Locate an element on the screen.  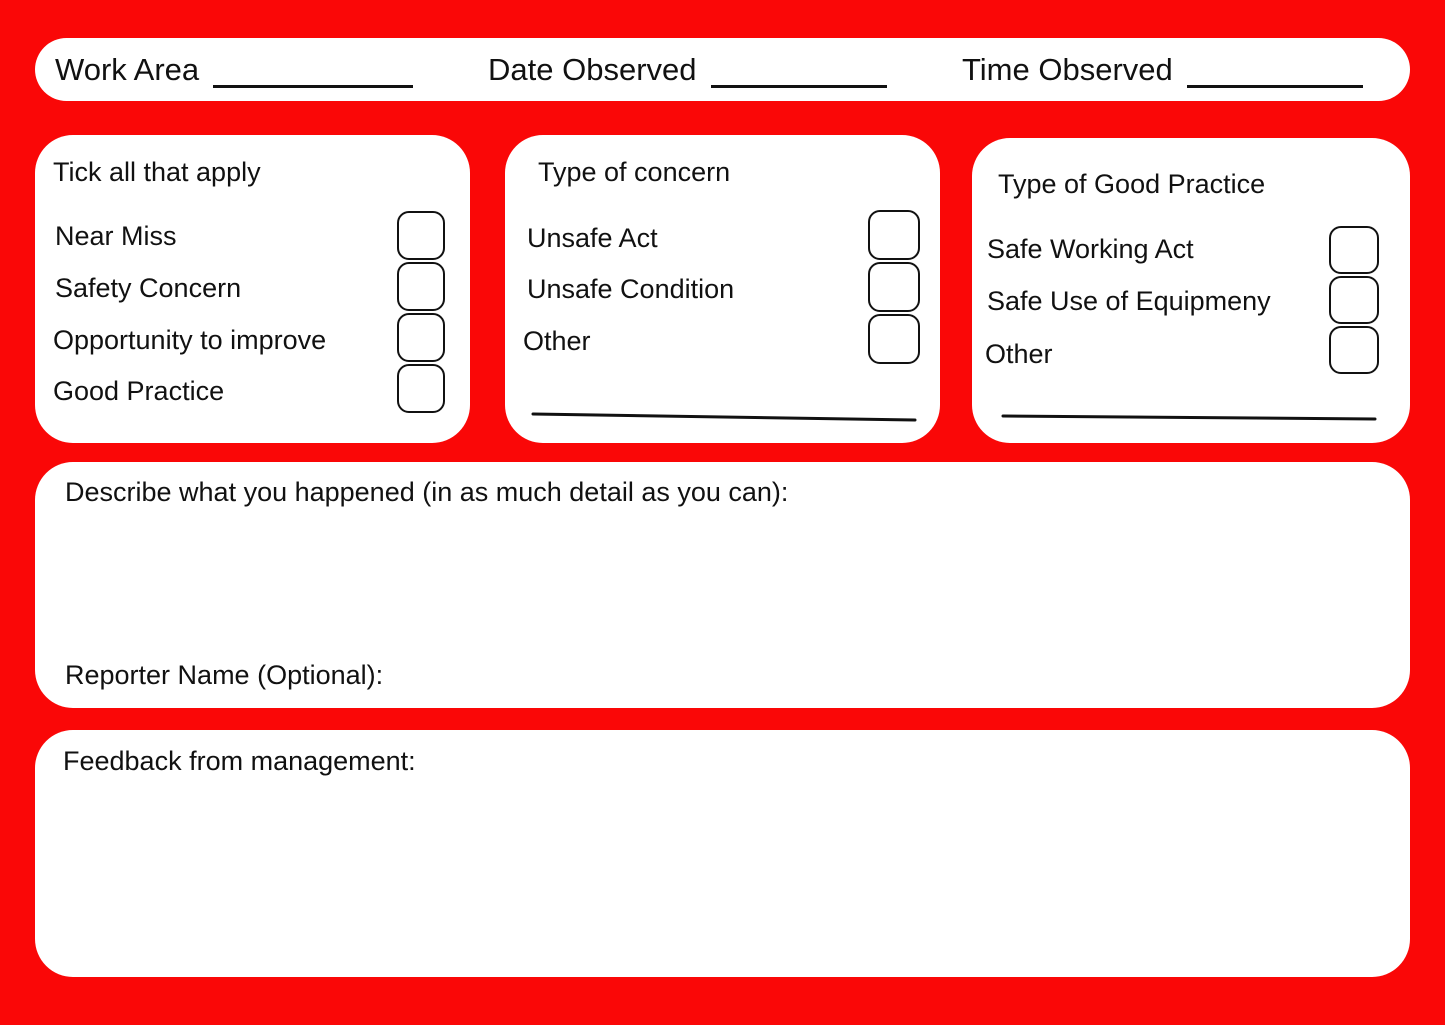
date-observed-blank is located at coordinates (798, 69).